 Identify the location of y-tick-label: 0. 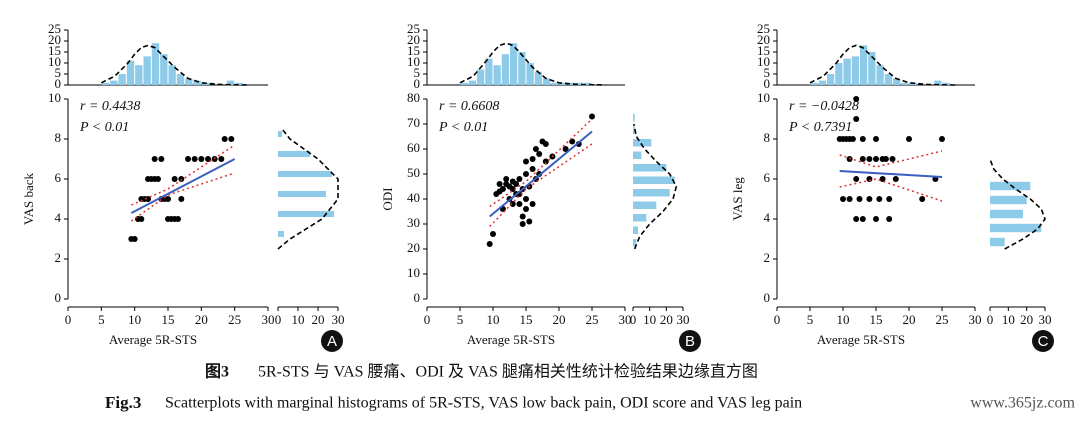
(58, 297).